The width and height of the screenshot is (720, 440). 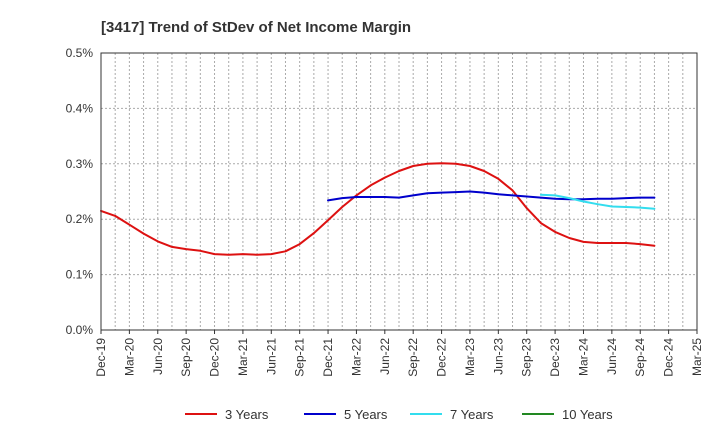 What do you see at coordinates (80, 275) in the screenshot?
I see `y-tick-label: 0.1%` at bounding box center [80, 275].